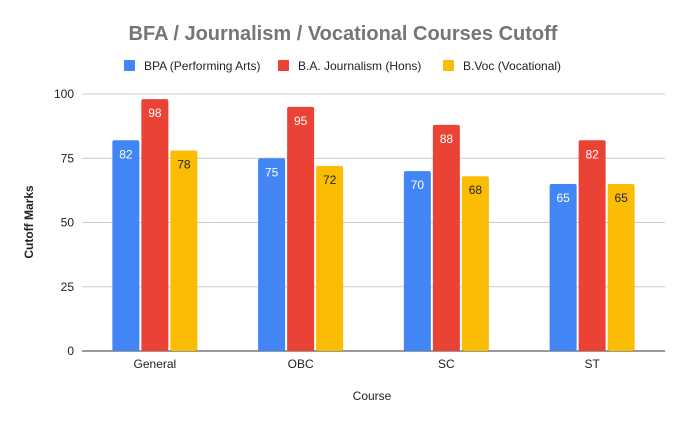  I want to click on legend-item-bvoc: B.Voc (Vocational), so click(502, 66).